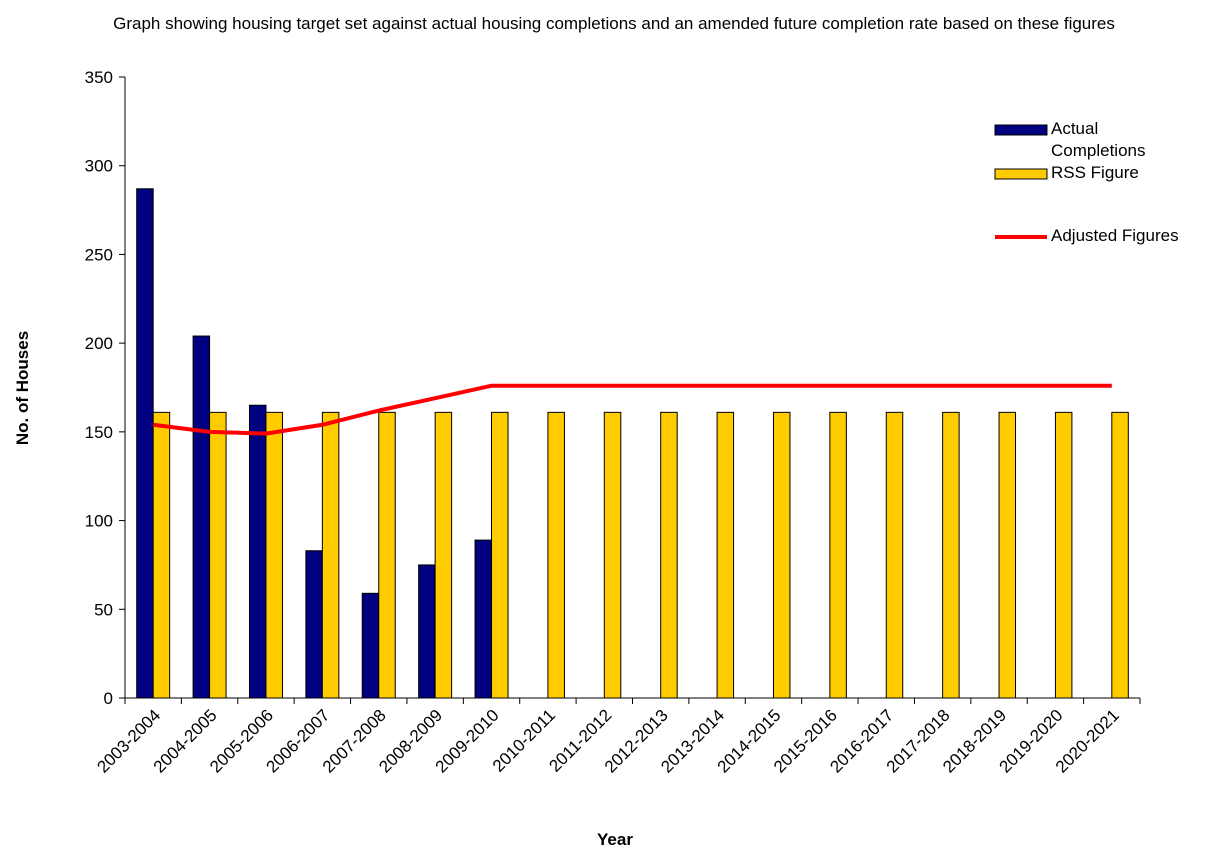 The width and height of the screenshot is (1228, 856). I want to click on y-tick-label: 350, so click(99, 77).